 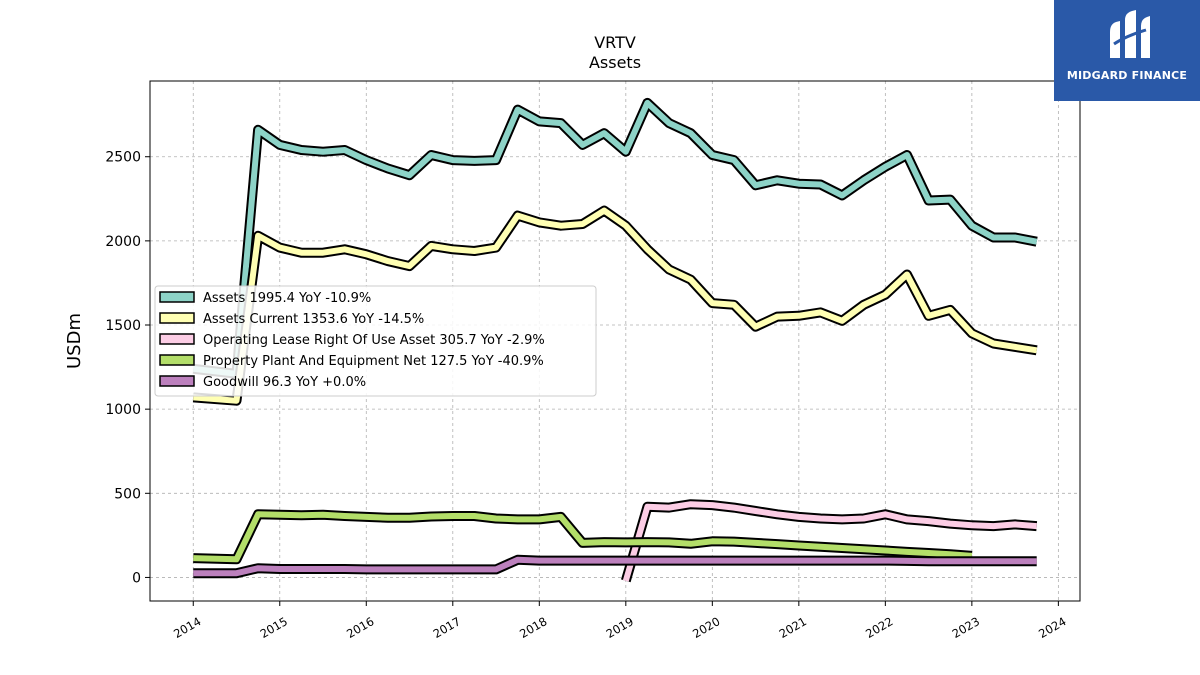 What do you see at coordinates (74, 341) in the screenshot?
I see `y-axis-label: USDm` at bounding box center [74, 341].